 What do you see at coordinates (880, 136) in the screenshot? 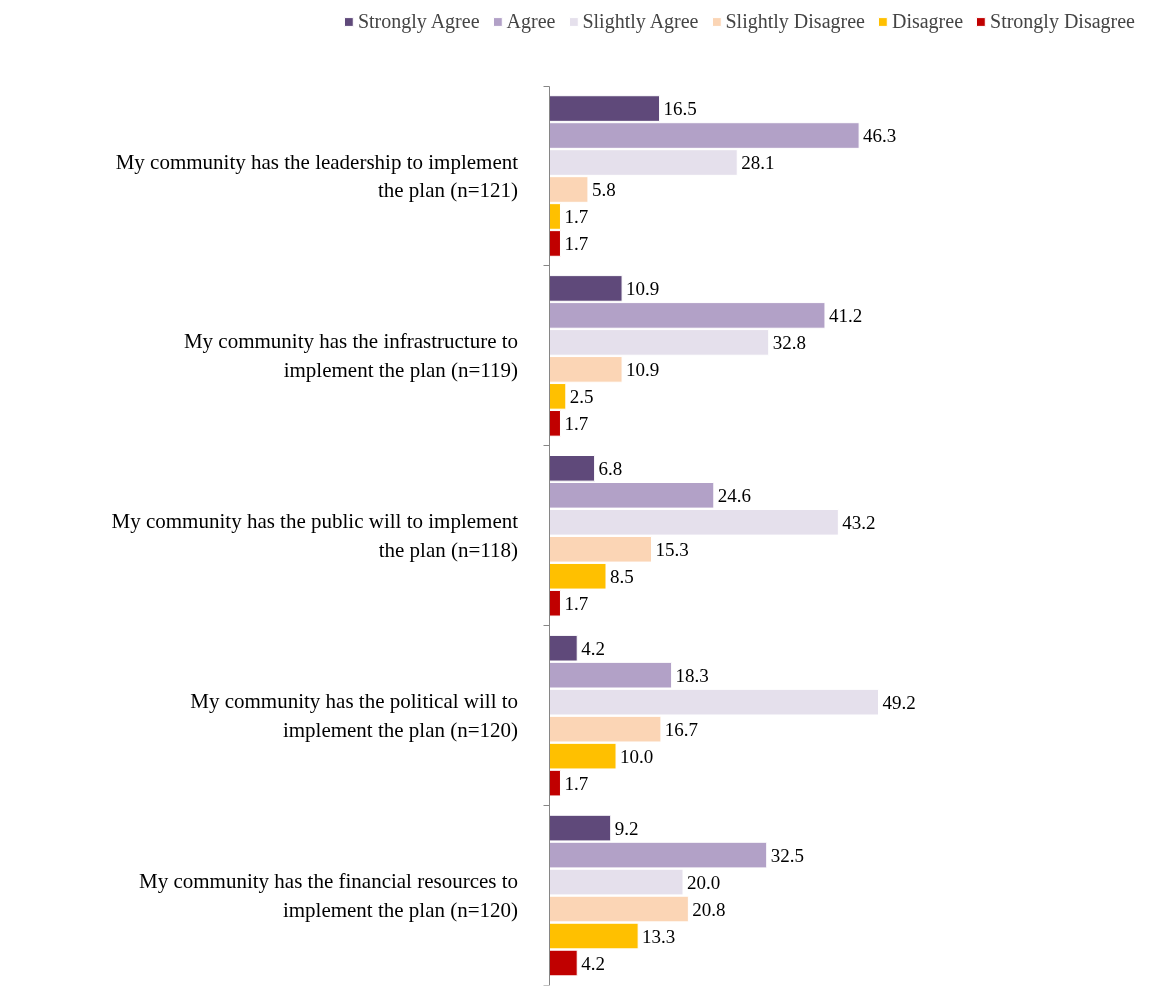
I see `data-label: 46.3` at bounding box center [880, 136].